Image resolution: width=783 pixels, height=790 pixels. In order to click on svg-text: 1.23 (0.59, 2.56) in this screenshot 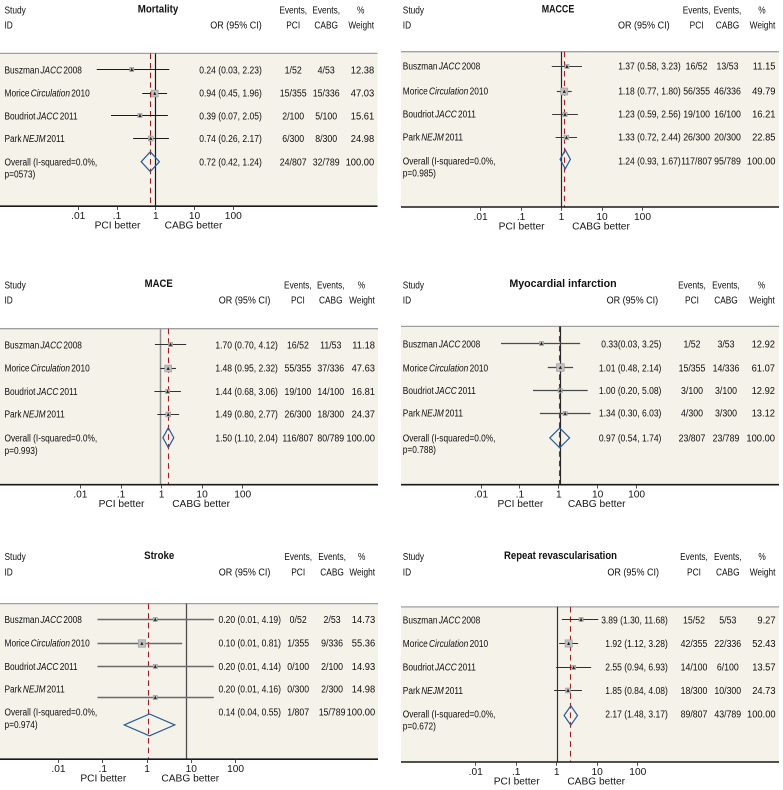, I will do `click(649, 115)`.